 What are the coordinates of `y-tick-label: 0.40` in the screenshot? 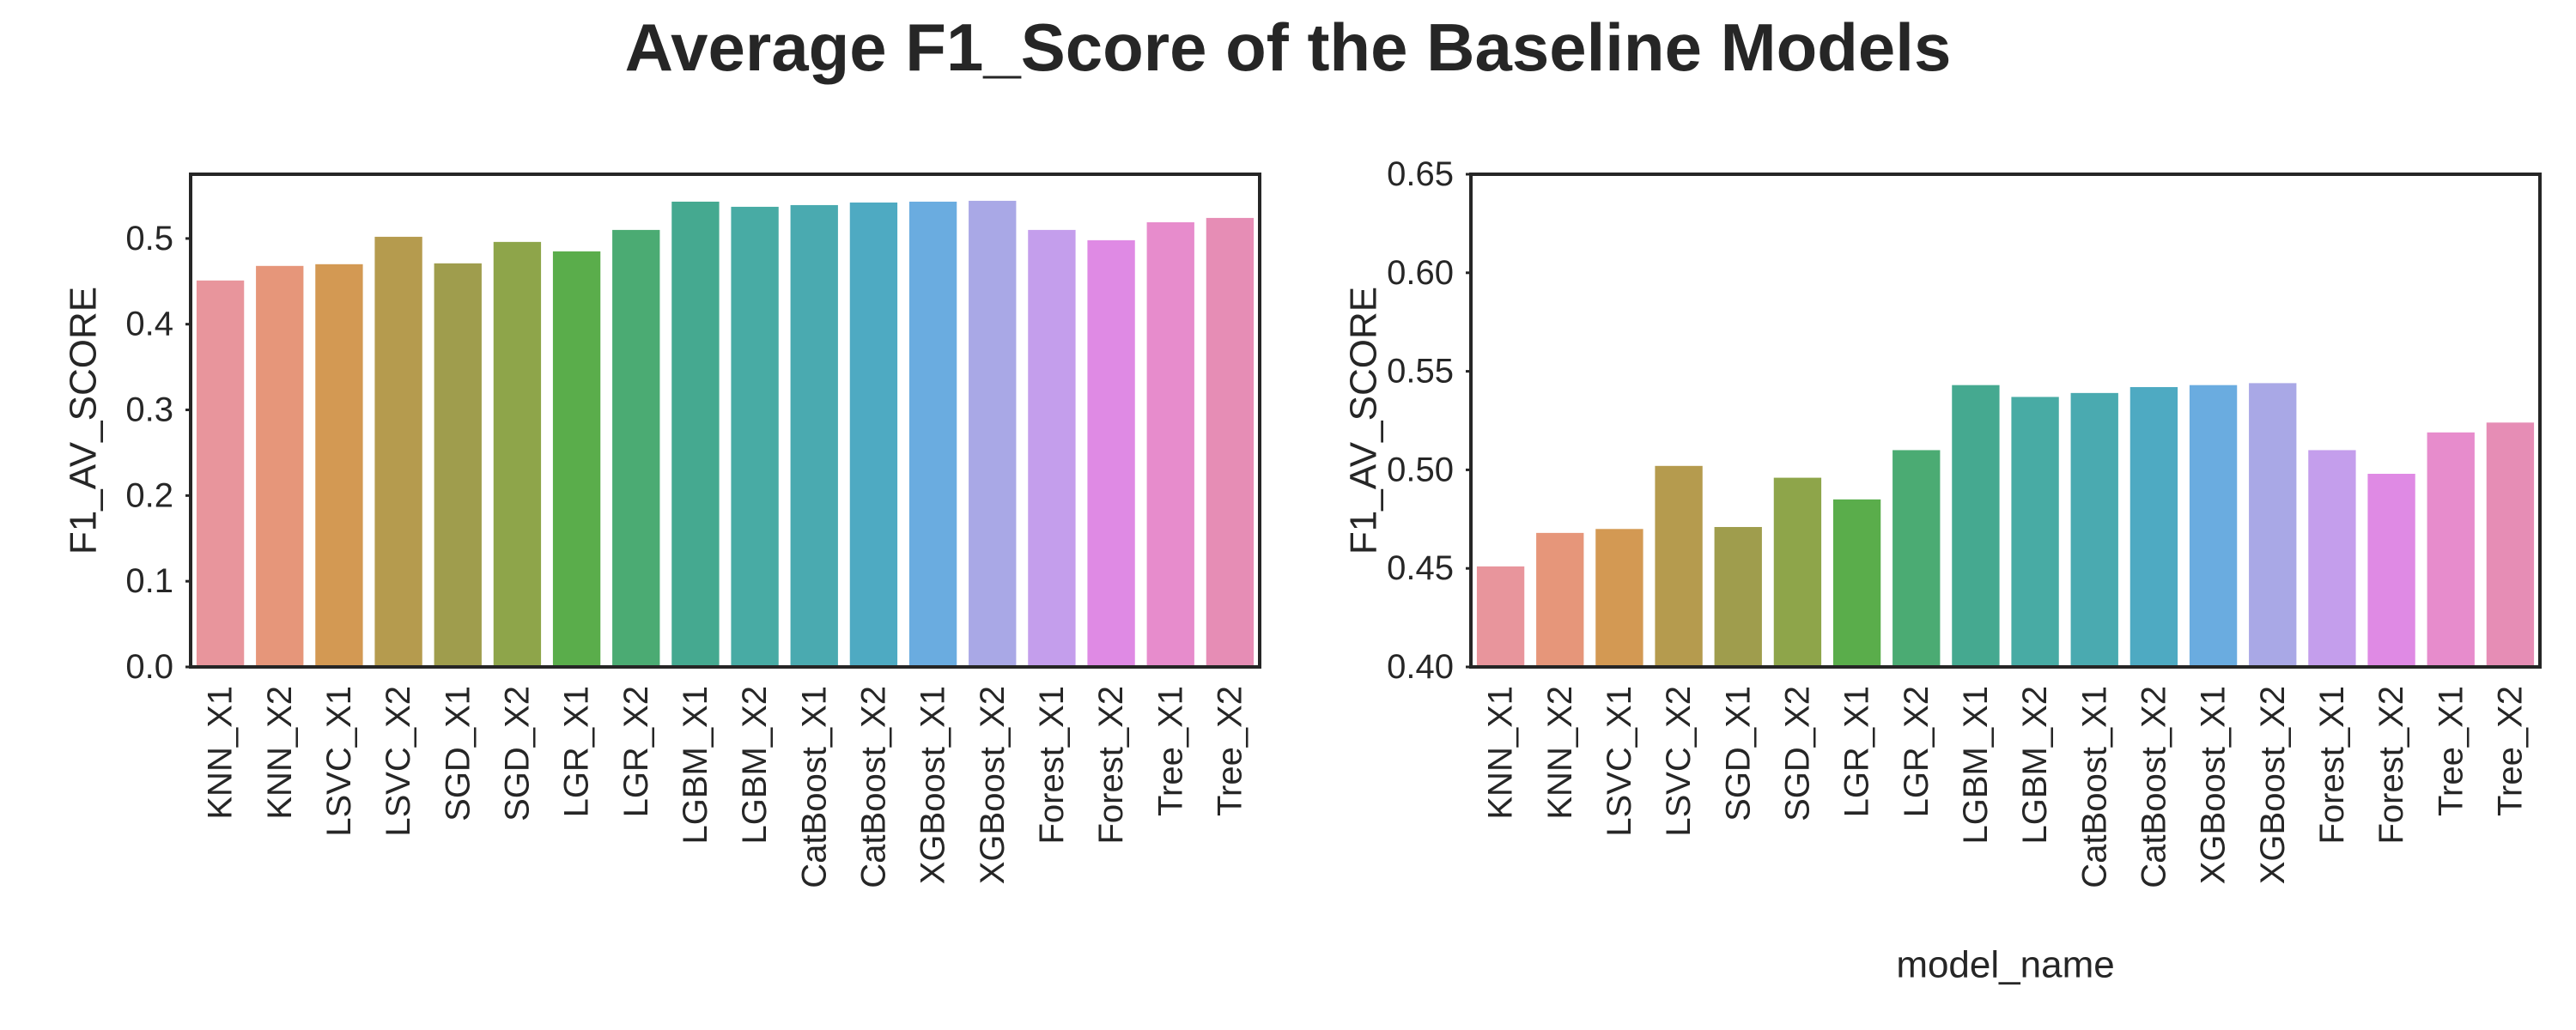 It's located at (1420, 667).